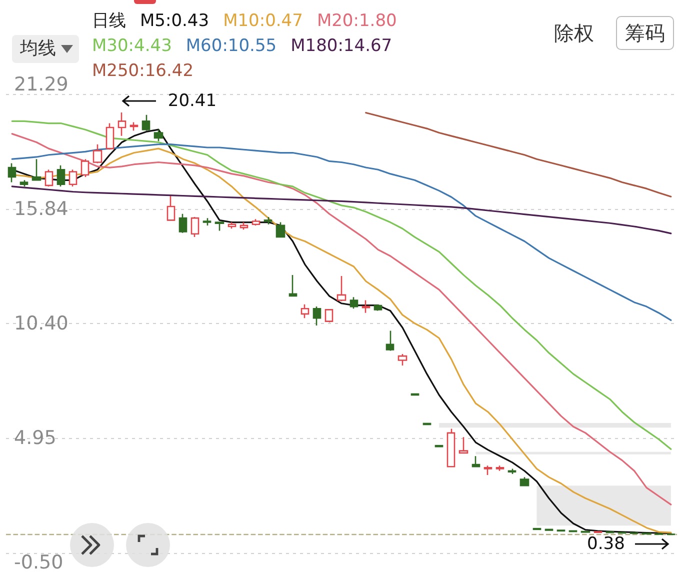  What do you see at coordinates (341, 46) in the screenshot?
I see `text: M180:14.67` at bounding box center [341, 46].